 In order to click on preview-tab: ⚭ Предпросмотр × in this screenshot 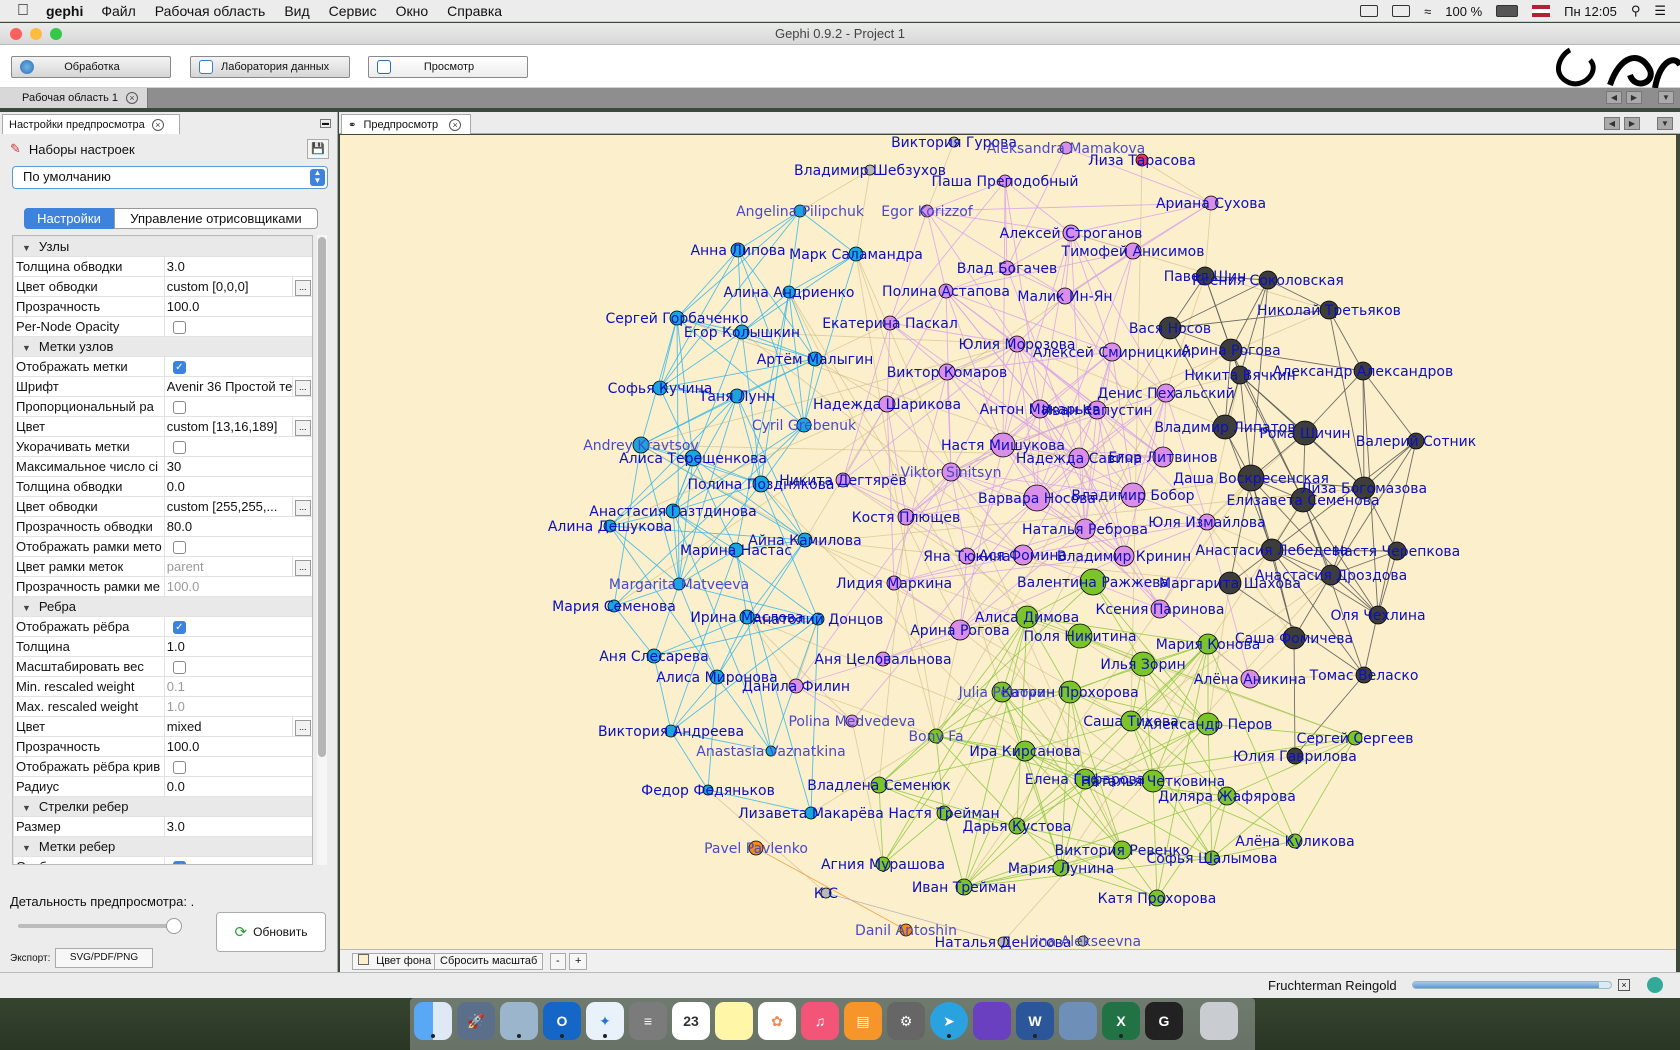, I will do `click(406, 124)`.